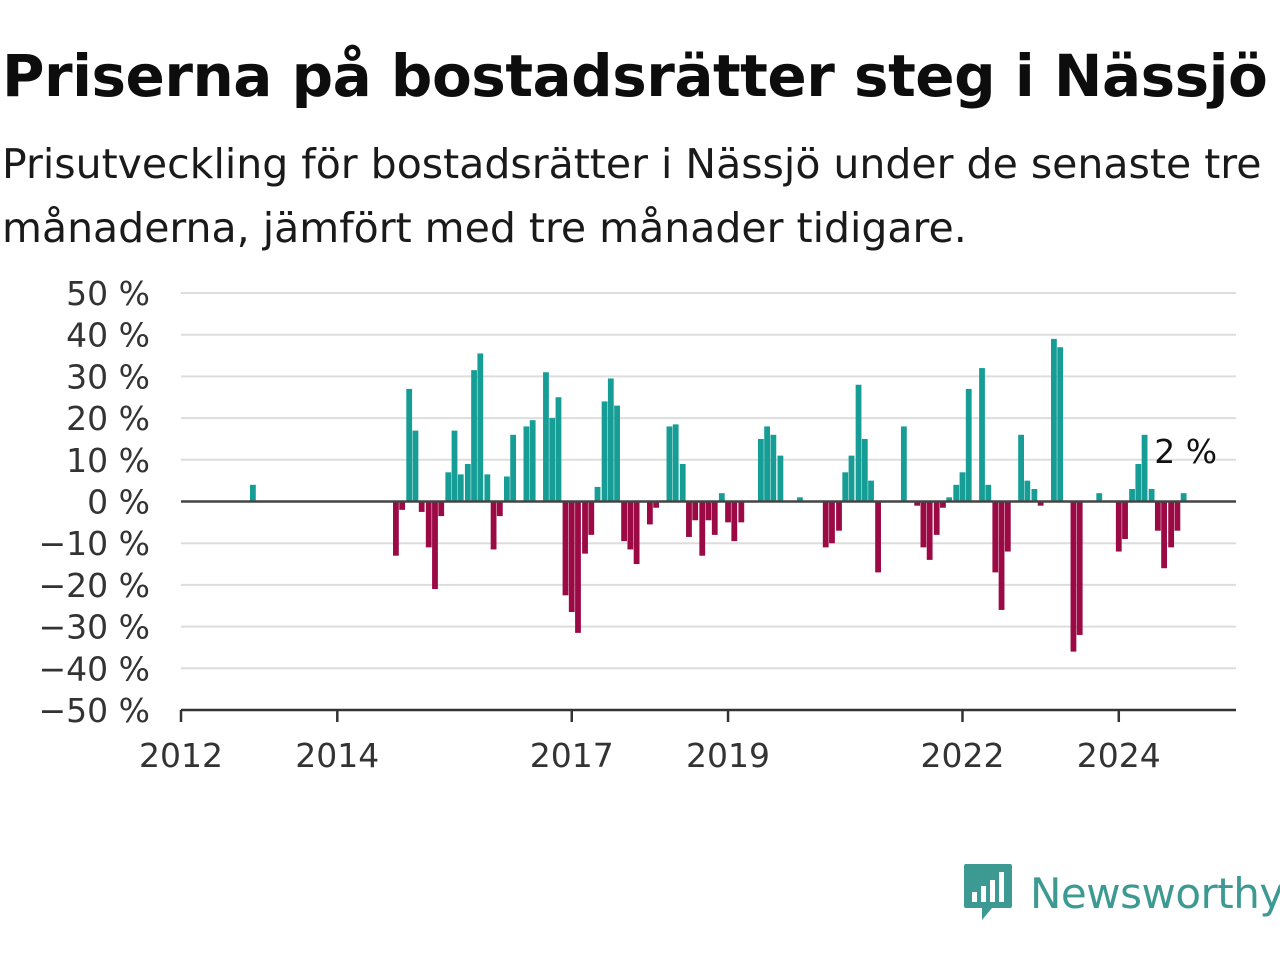 The width and height of the screenshot is (1280, 960). What do you see at coordinates (1119, 755) in the screenshot?
I see `x-tick-label: 2024` at bounding box center [1119, 755].